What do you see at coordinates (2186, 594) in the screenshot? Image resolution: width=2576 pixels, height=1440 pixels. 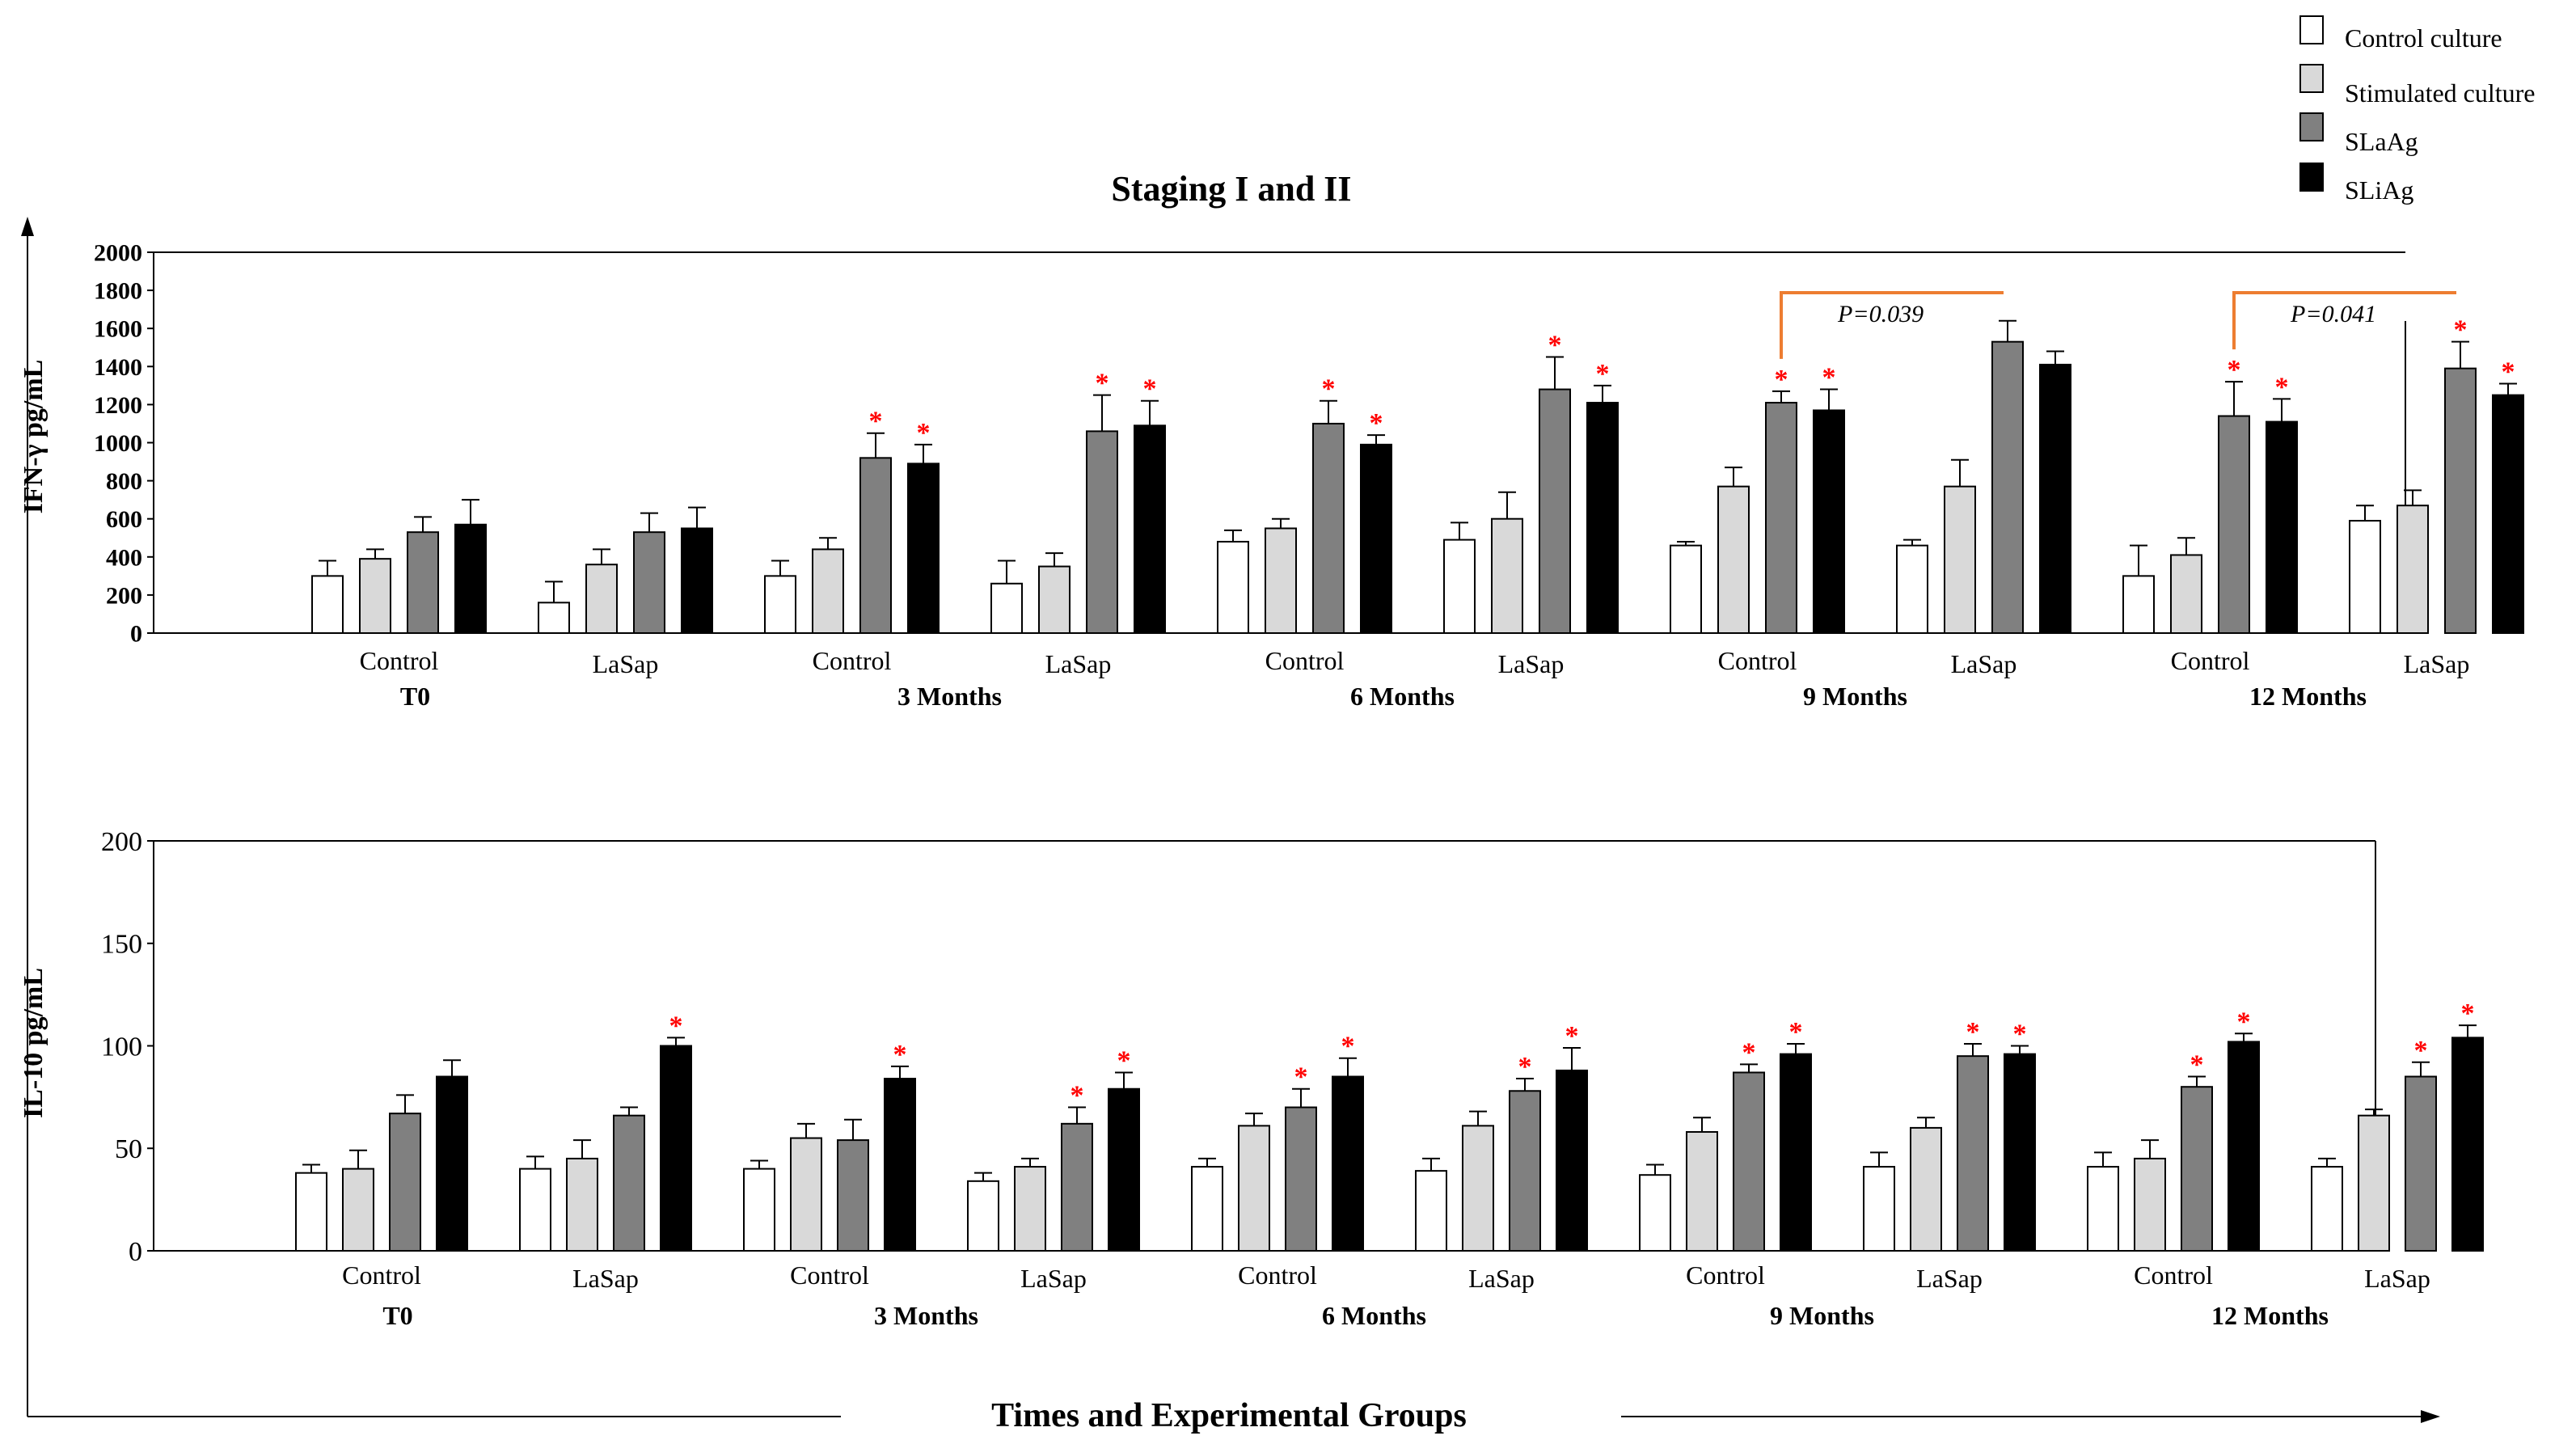 I see `bar-stimulated-culture-12-months-control` at bounding box center [2186, 594].